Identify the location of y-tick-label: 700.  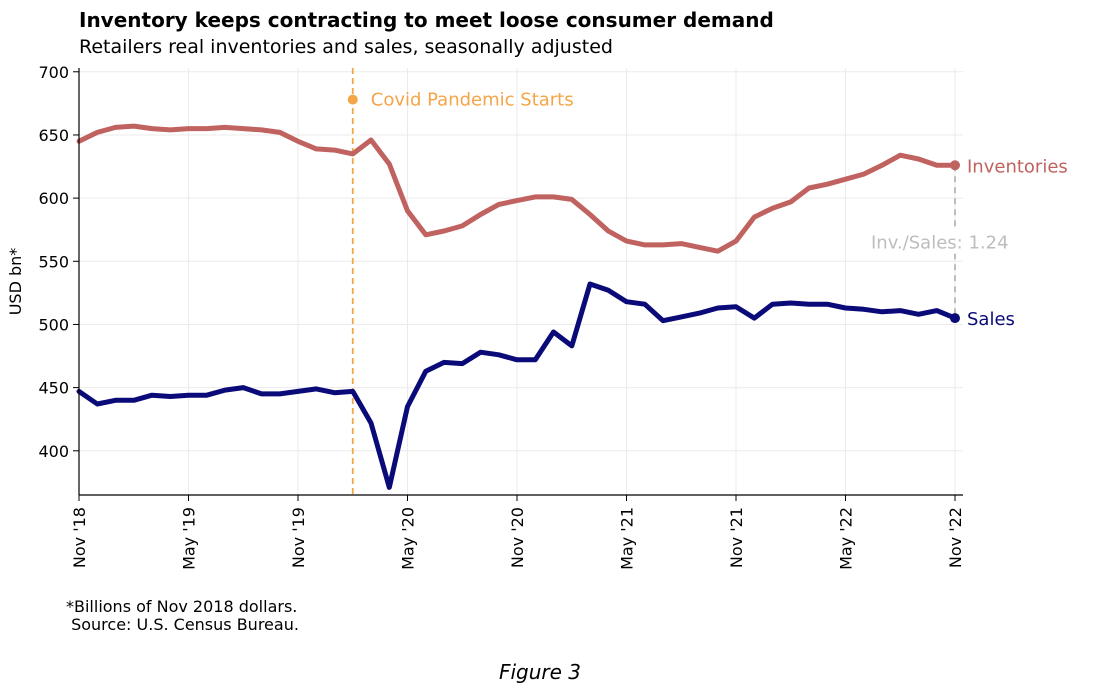
(53, 72).